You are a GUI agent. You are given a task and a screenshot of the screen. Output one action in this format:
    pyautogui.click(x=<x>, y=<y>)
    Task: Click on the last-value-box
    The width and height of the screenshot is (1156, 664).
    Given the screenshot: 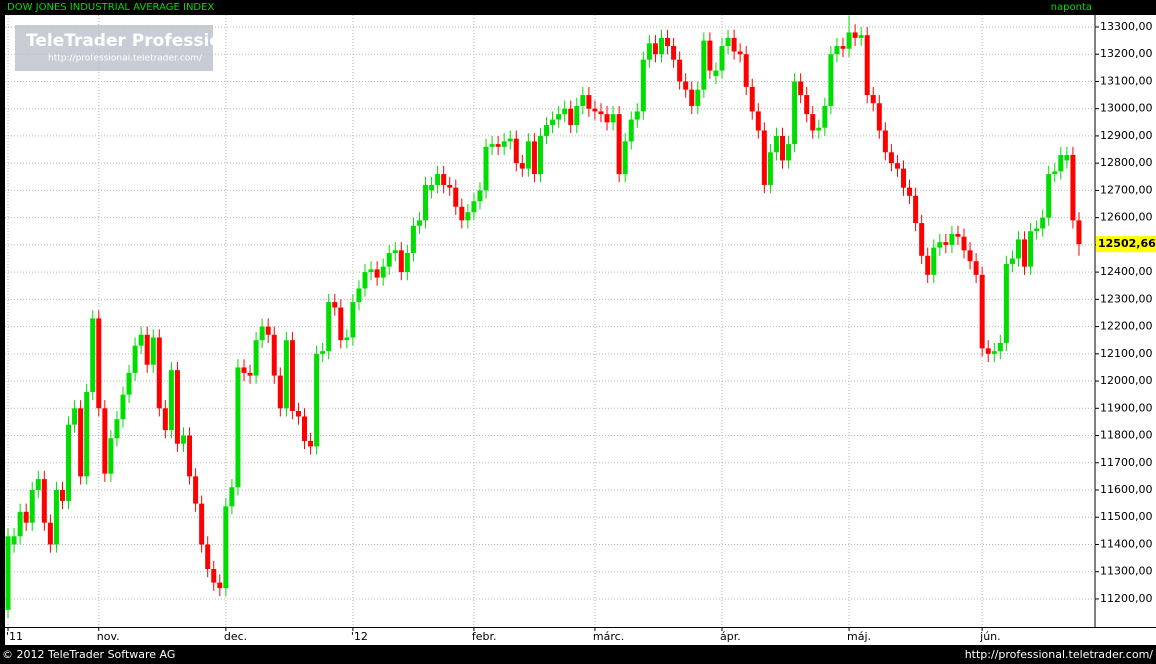 What is the action you would take?
    pyautogui.click(x=1126, y=244)
    